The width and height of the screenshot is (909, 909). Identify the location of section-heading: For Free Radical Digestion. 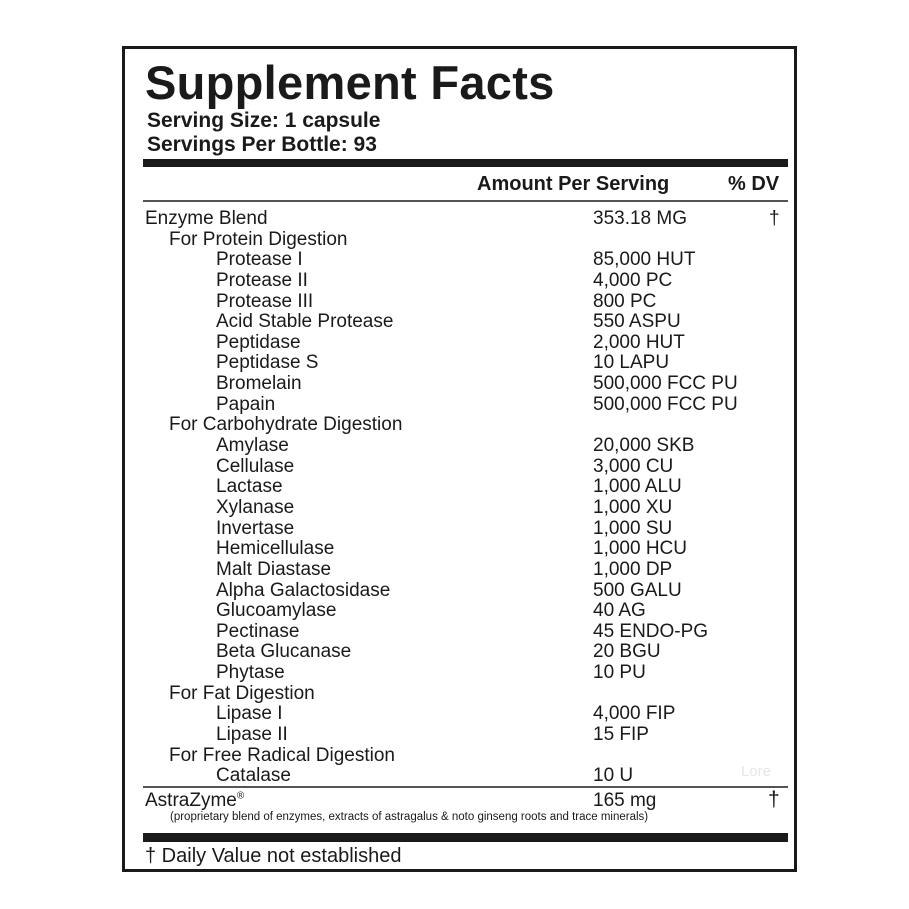
(465, 755).